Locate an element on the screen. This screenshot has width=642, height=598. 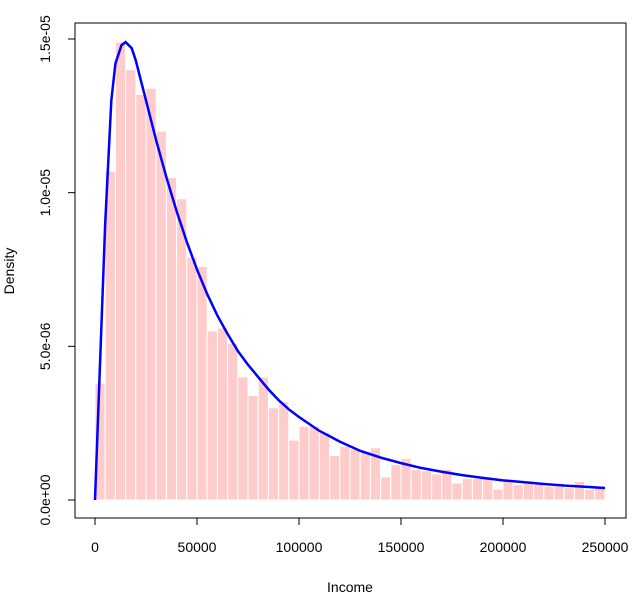
x-tick-label: 0 is located at coordinates (95, 547).